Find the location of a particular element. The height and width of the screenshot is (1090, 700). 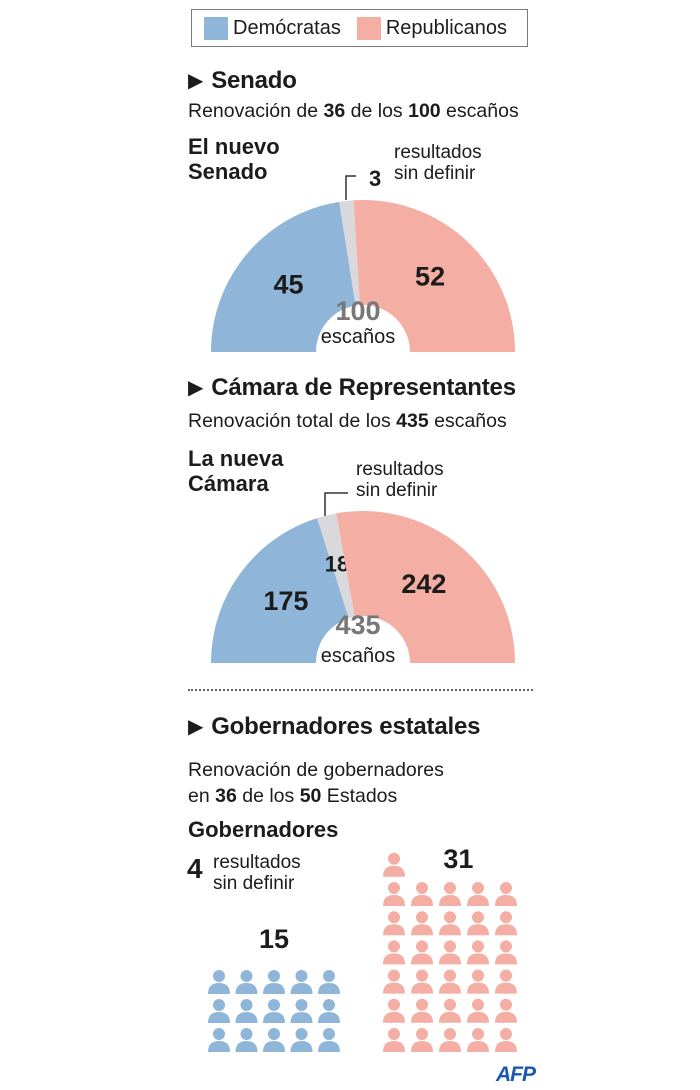

house-chart-title: La nueva Cámara is located at coordinates (235, 471).